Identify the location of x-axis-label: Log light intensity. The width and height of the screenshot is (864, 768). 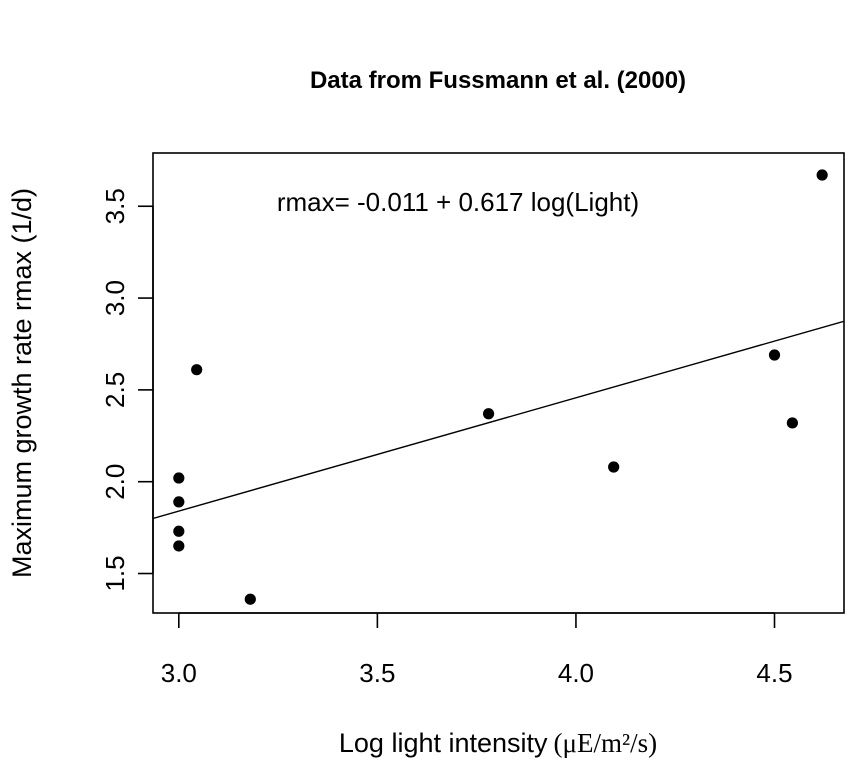
(443, 743).